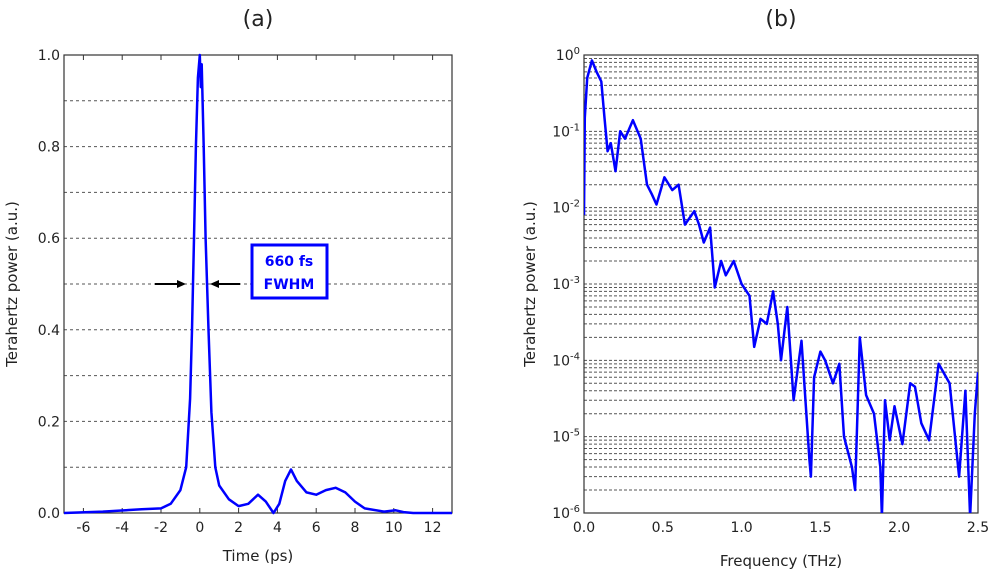 This screenshot has height=576, width=991. Describe the element at coordinates (289, 285) in the screenshot. I see `annotation-text: FWHM` at that location.